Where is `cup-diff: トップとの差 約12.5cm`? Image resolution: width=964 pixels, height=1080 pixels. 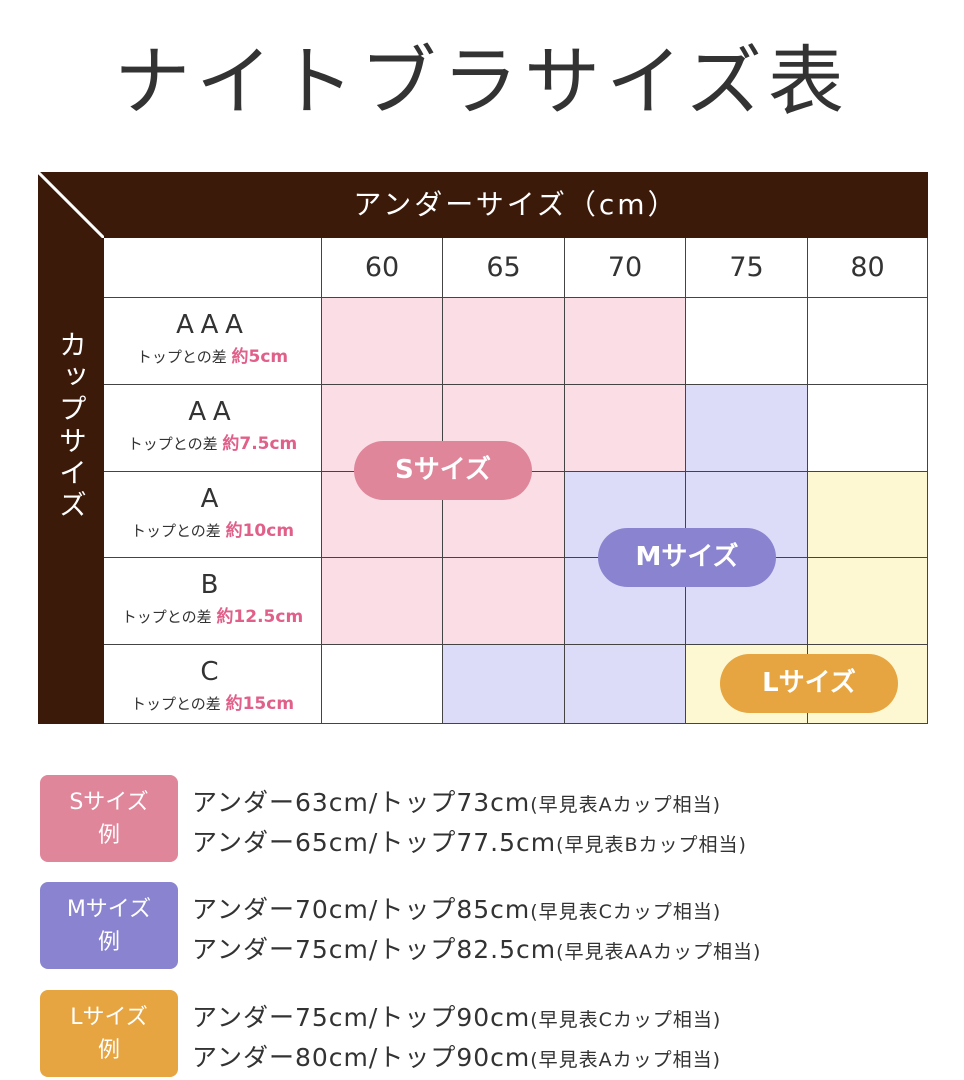
cup-diff: トップとの差 約12.5cm is located at coordinates (212, 614).